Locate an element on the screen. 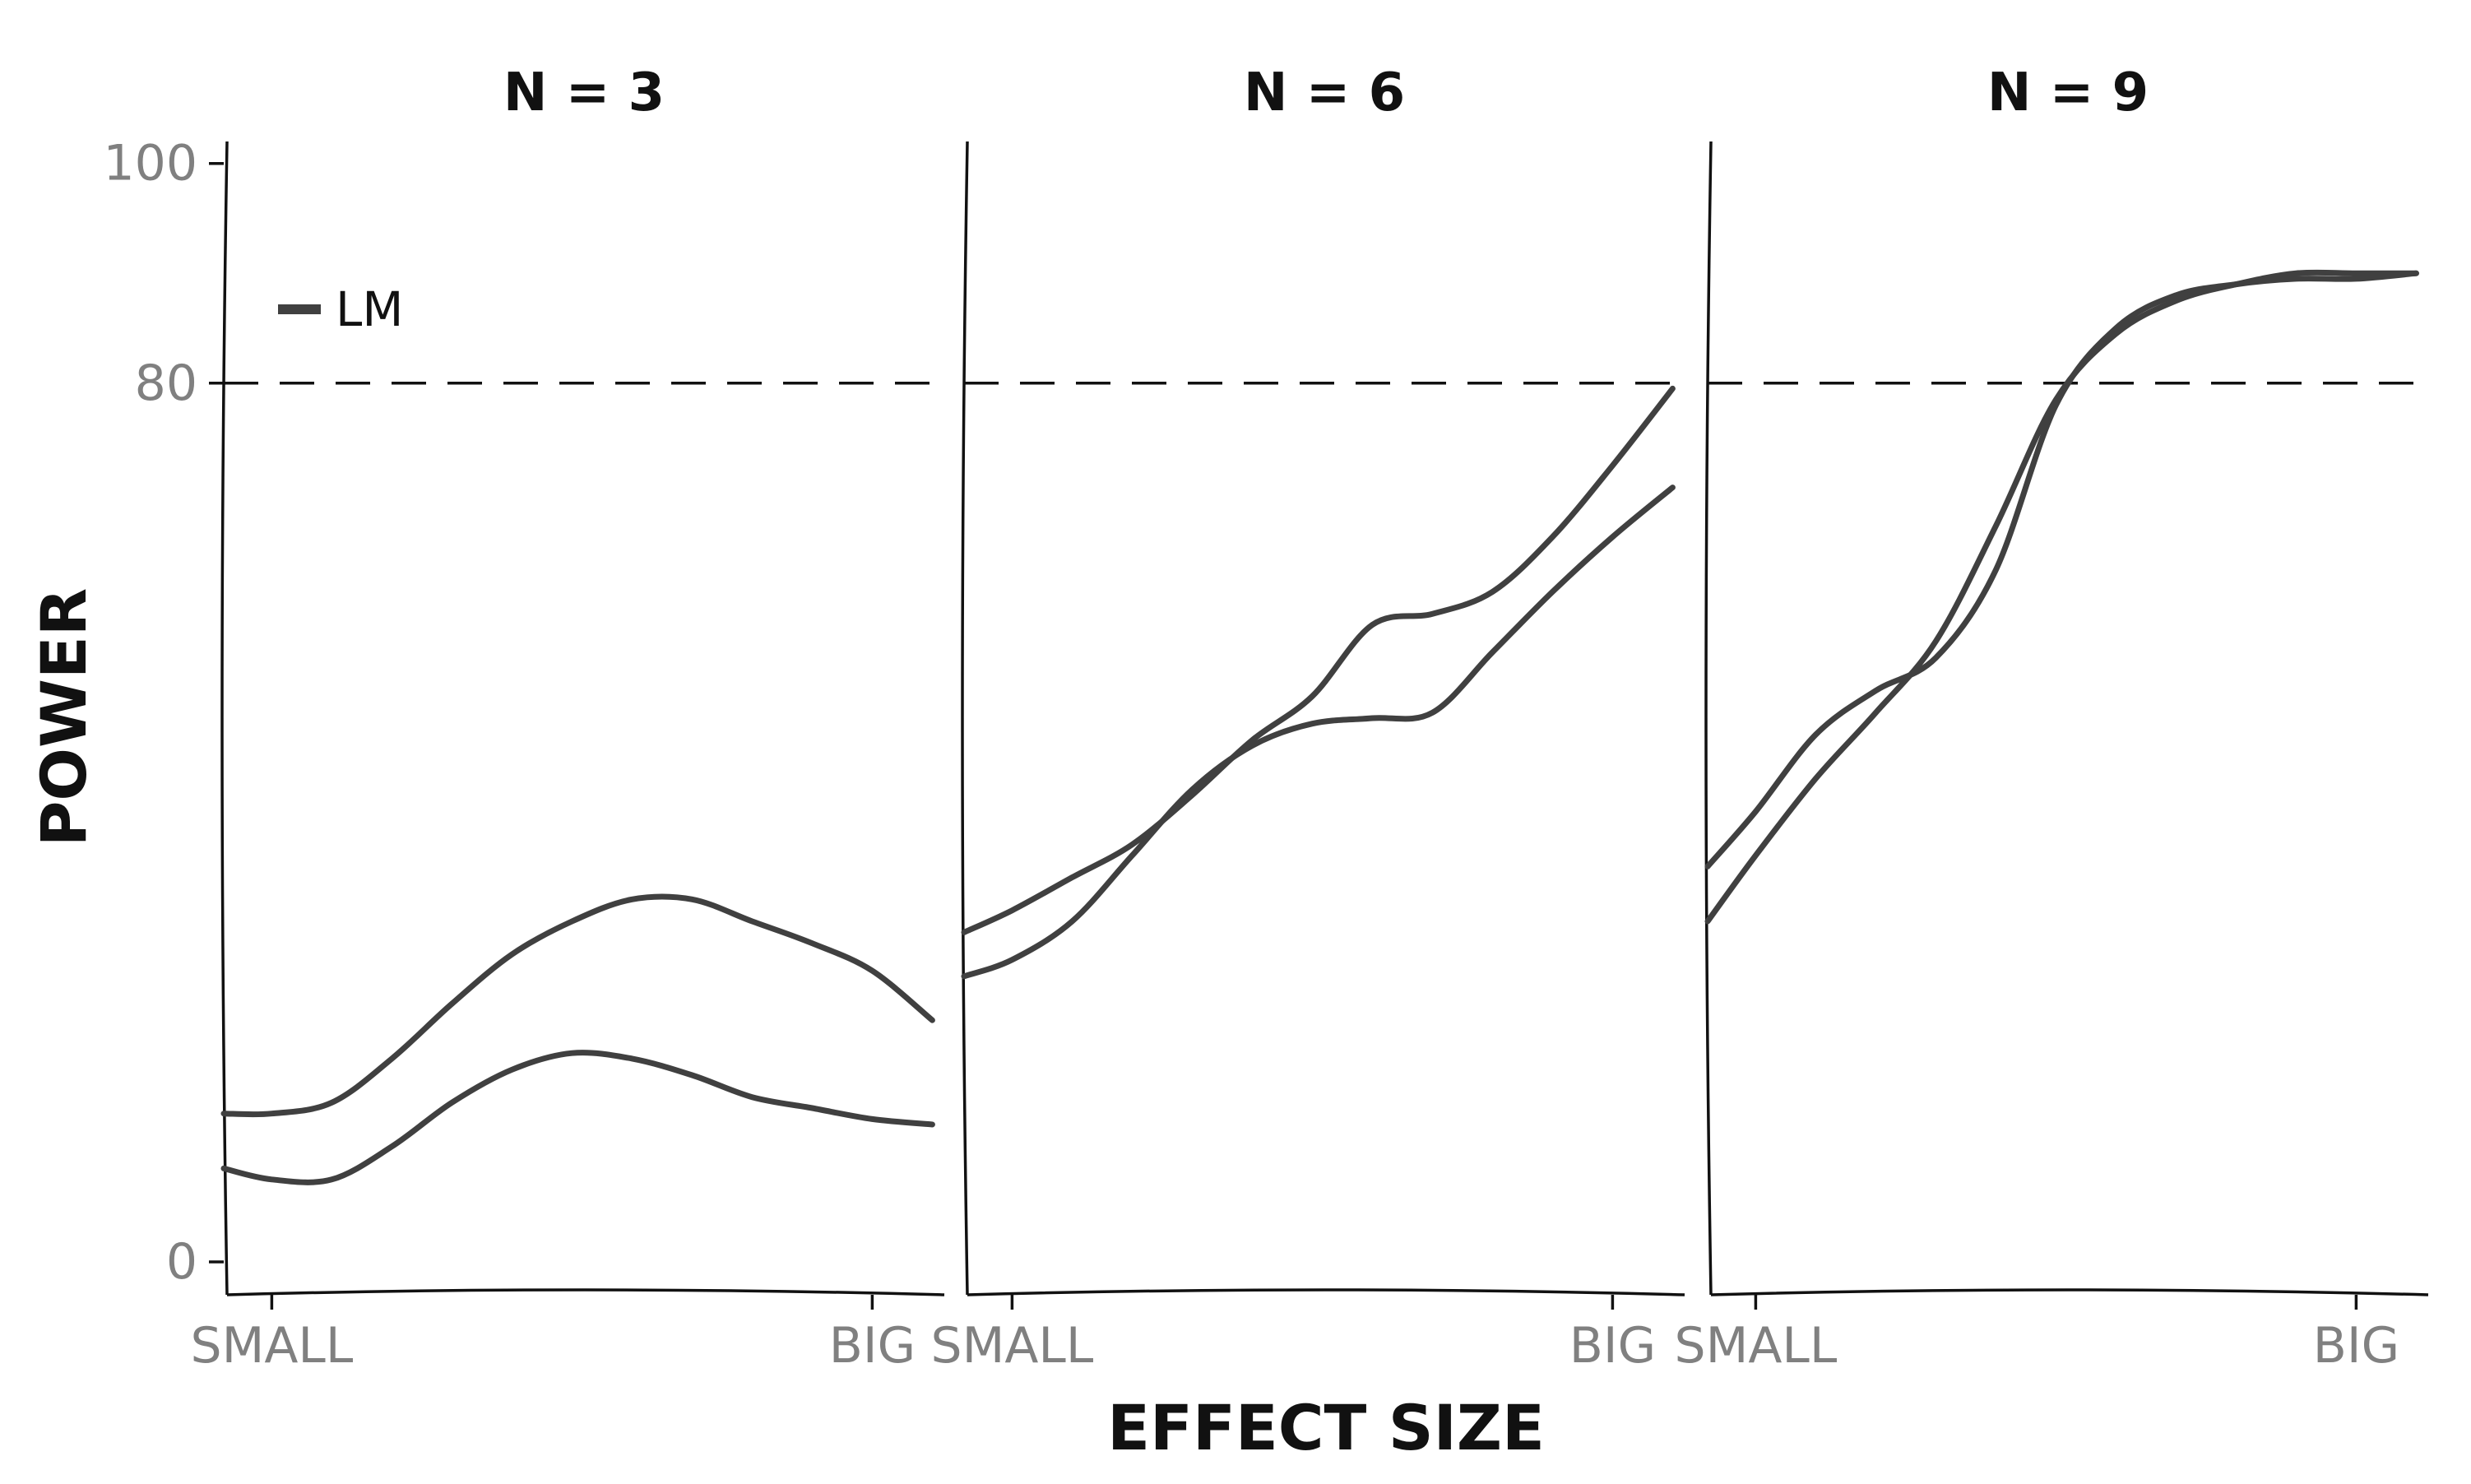 The image size is (2471, 1484). y-tick-label: 80 is located at coordinates (166, 383).